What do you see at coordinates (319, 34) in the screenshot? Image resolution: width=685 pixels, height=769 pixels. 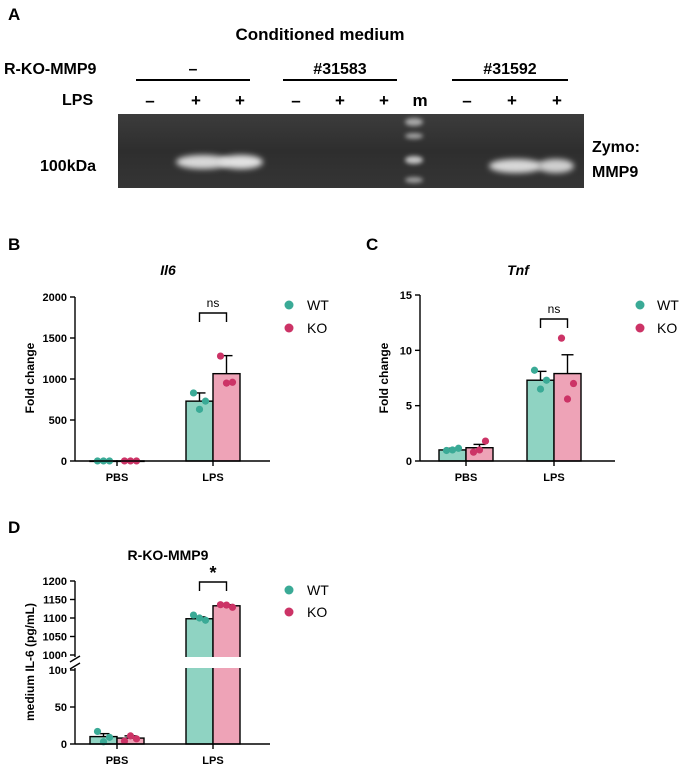 I see `panel-a-title: Conditioned medium` at bounding box center [319, 34].